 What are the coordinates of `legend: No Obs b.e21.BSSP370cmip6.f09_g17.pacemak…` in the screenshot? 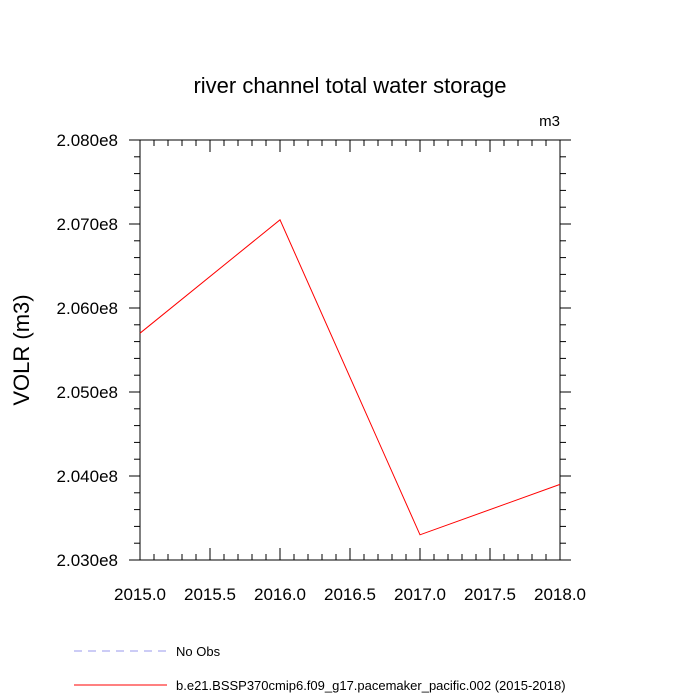 It's located at (320, 668).